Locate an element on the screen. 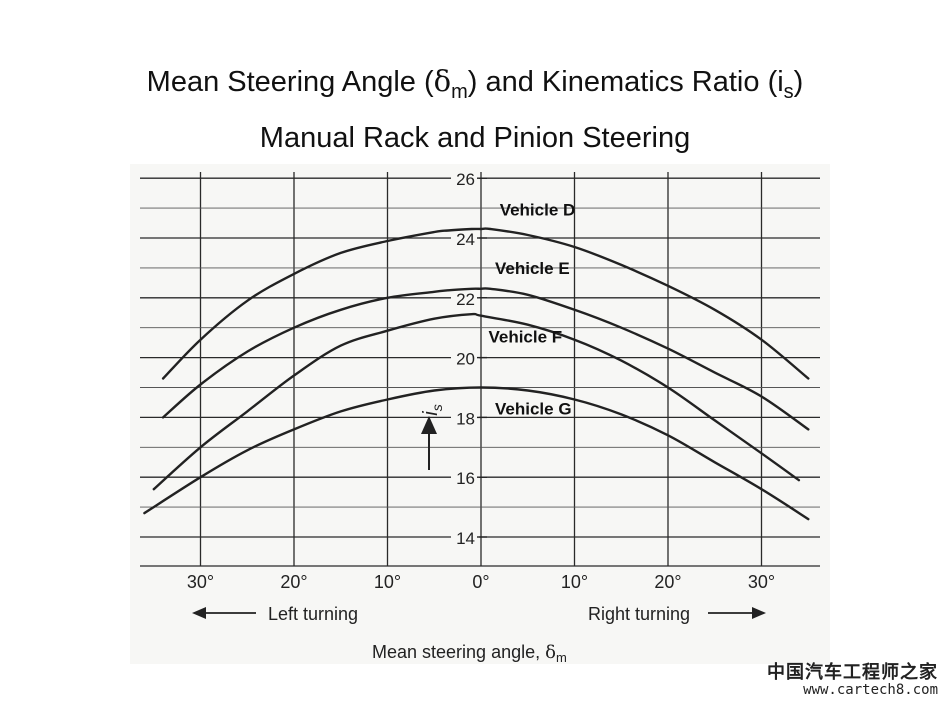 The image size is (950, 713). watermark: 中国汽车工程师之家 www.cartech8.com is located at coordinates (852, 680).